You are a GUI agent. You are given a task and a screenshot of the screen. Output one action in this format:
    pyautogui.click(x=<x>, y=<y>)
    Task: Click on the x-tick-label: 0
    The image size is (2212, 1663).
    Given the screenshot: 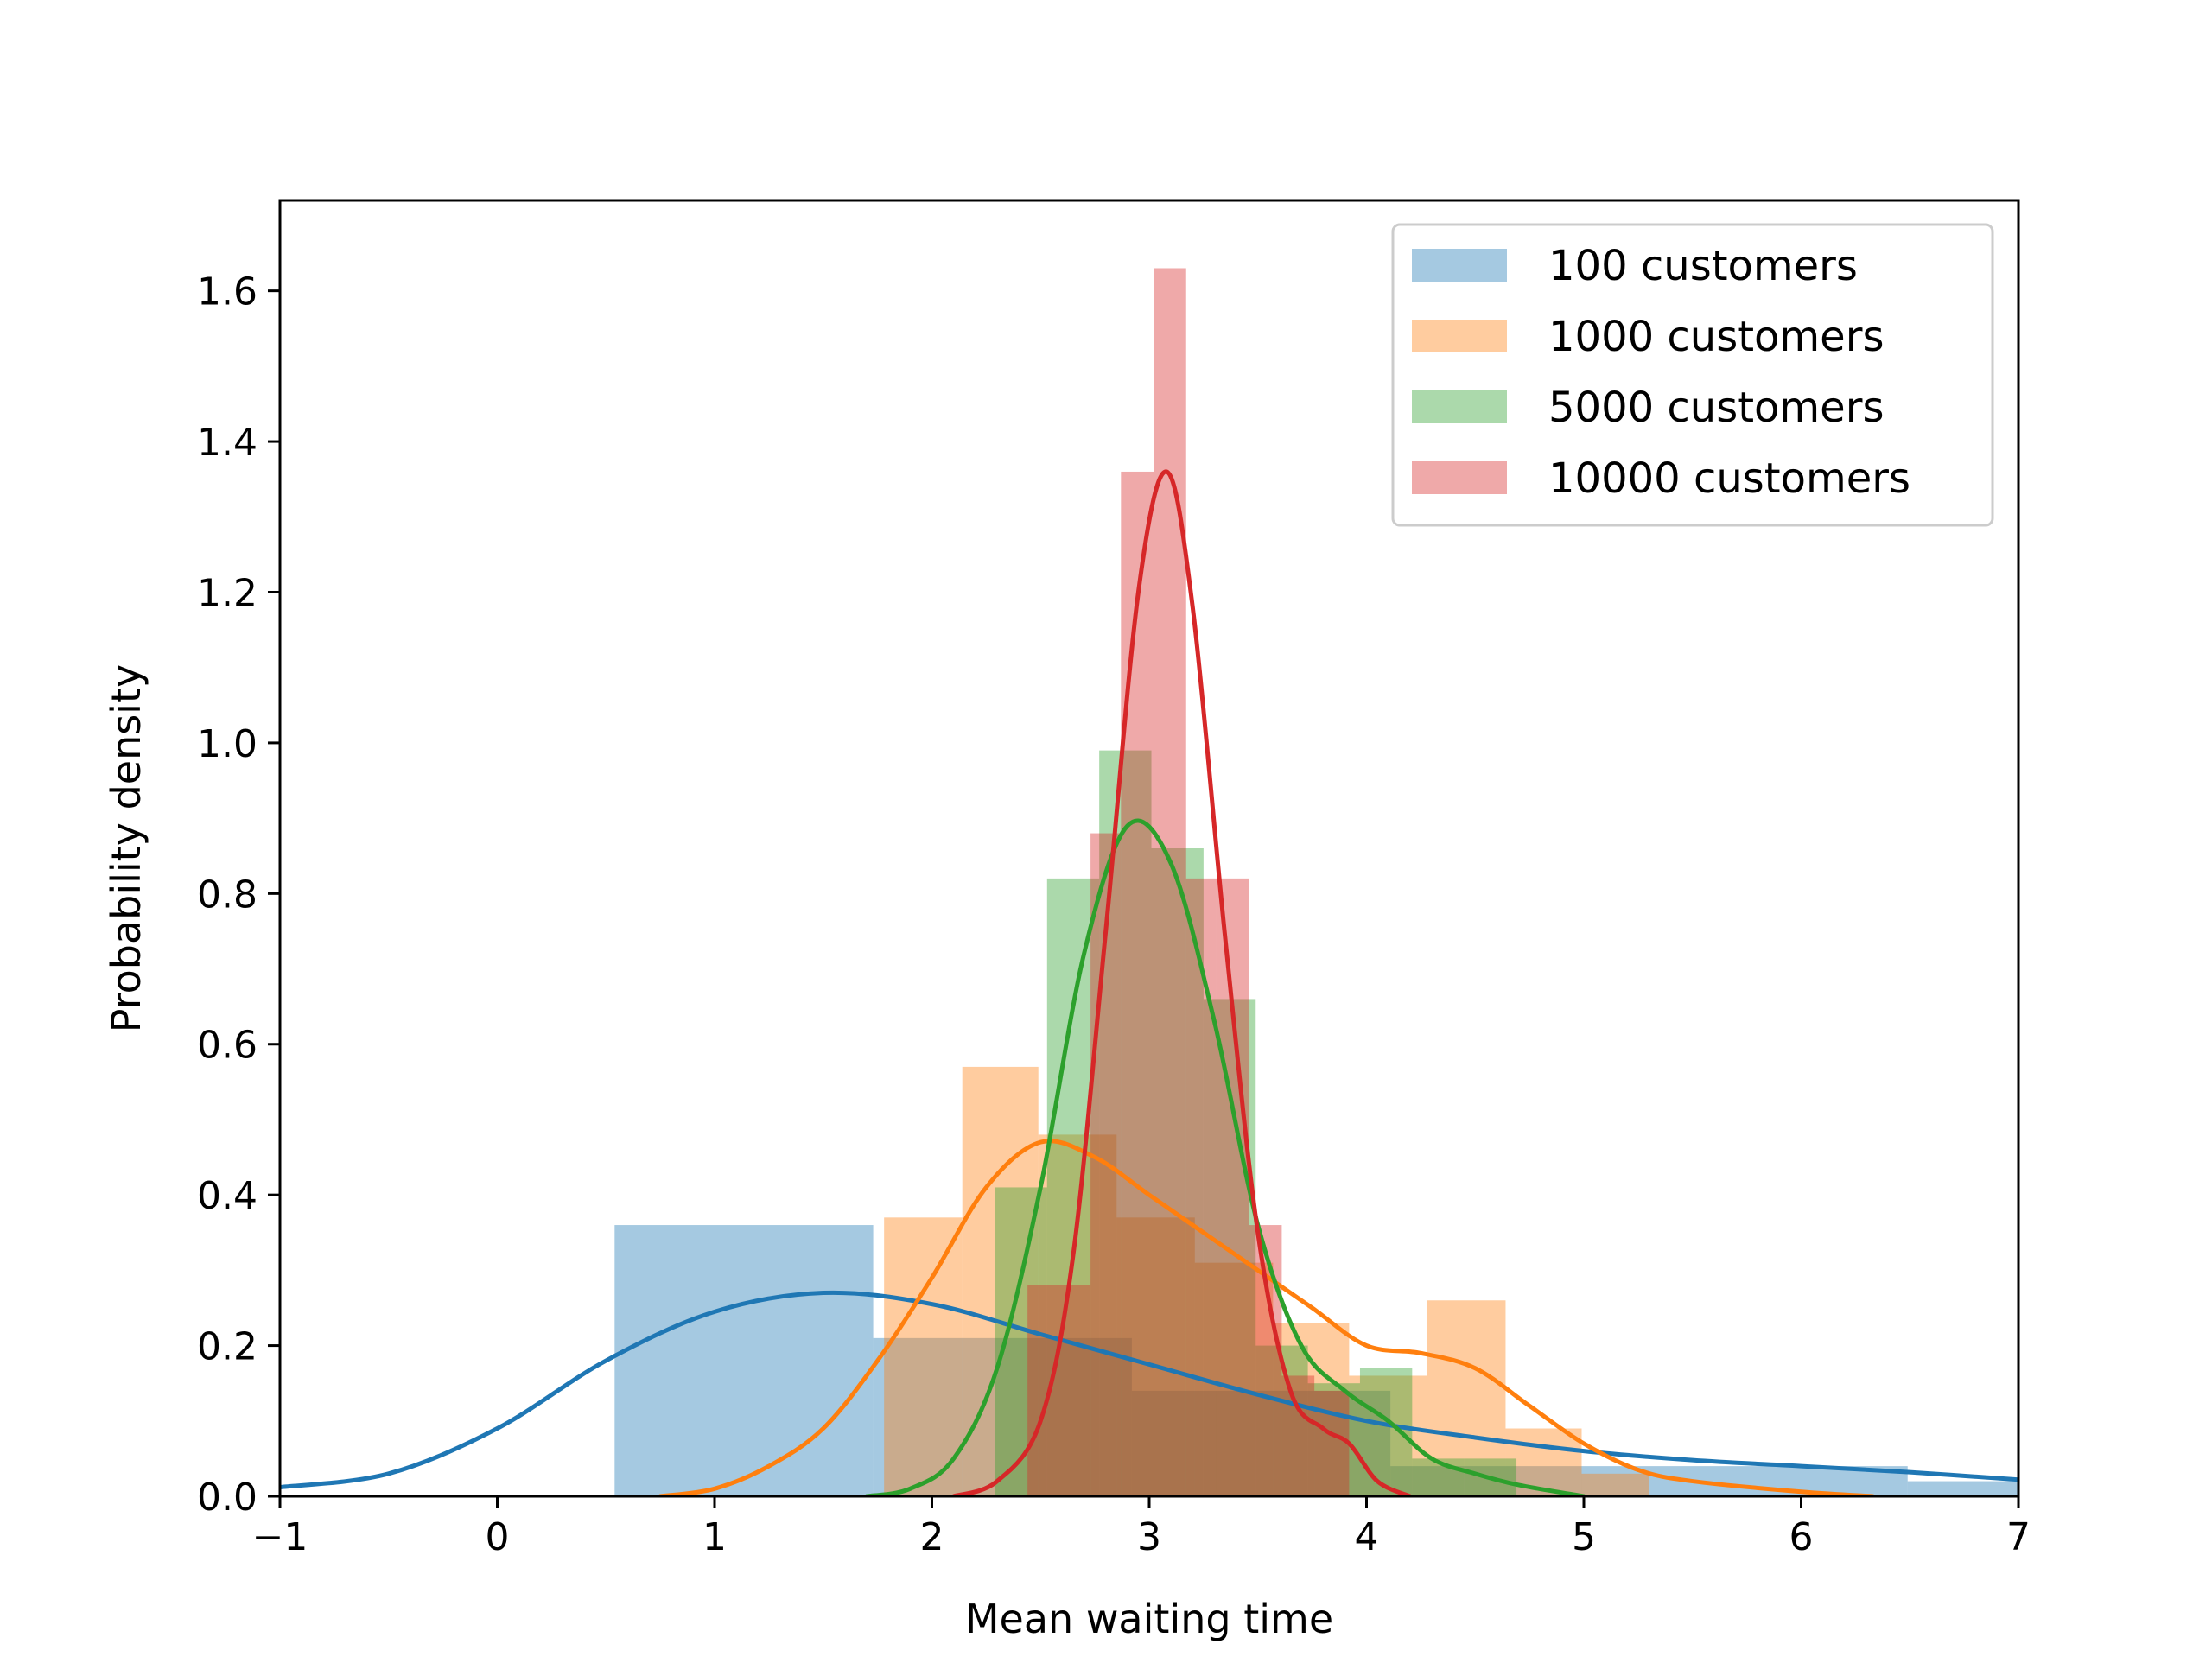 What is the action you would take?
    pyautogui.click(x=498, y=1537)
    